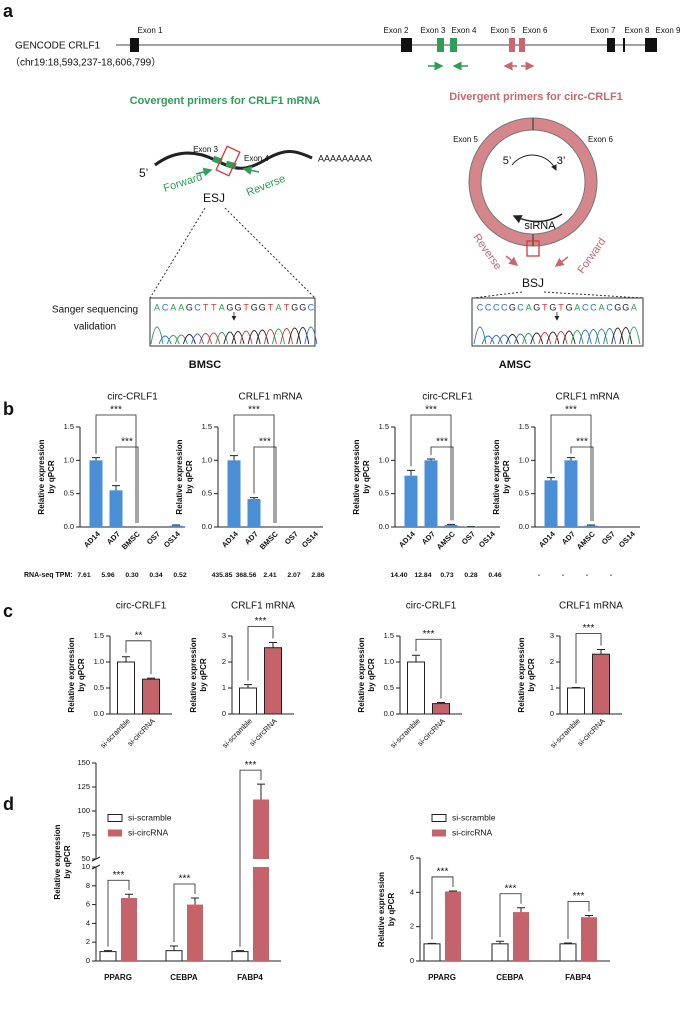 Image resolution: width=685 pixels, height=1012 pixels. Describe the element at coordinates (48, 575) in the screenshot. I see `tpm-label: RNA-seq TPM:` at that location.